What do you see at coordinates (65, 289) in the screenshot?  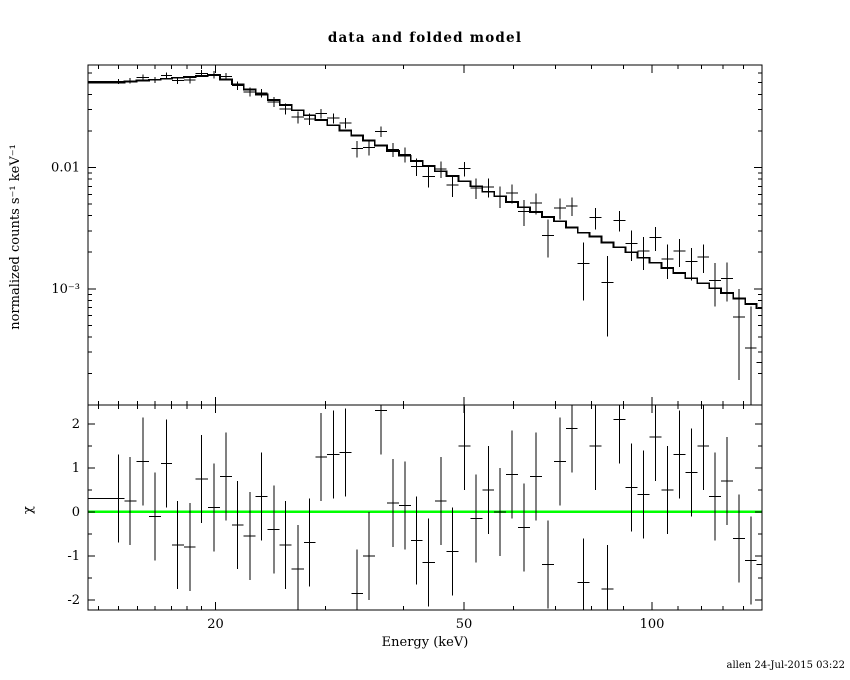 I see `y-tick-label: 10⁻³` at bounding box center [65, 289].